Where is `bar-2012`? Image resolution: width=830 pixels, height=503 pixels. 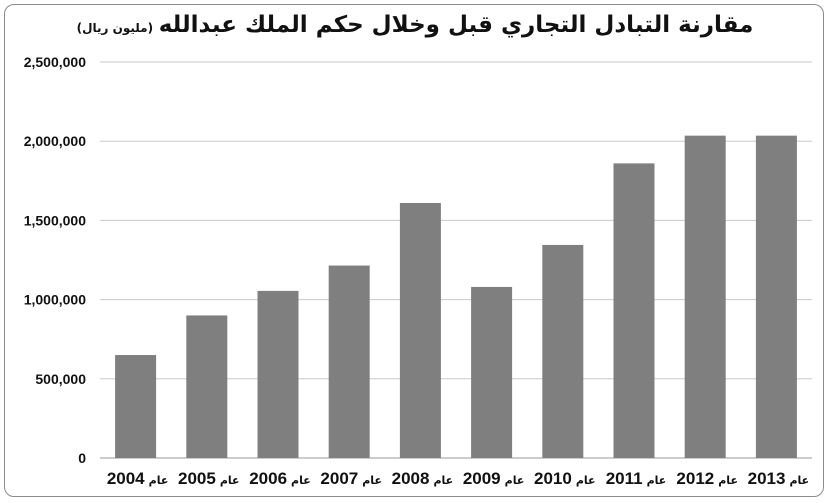
bar-2012 is located at coordinates (705, 296).